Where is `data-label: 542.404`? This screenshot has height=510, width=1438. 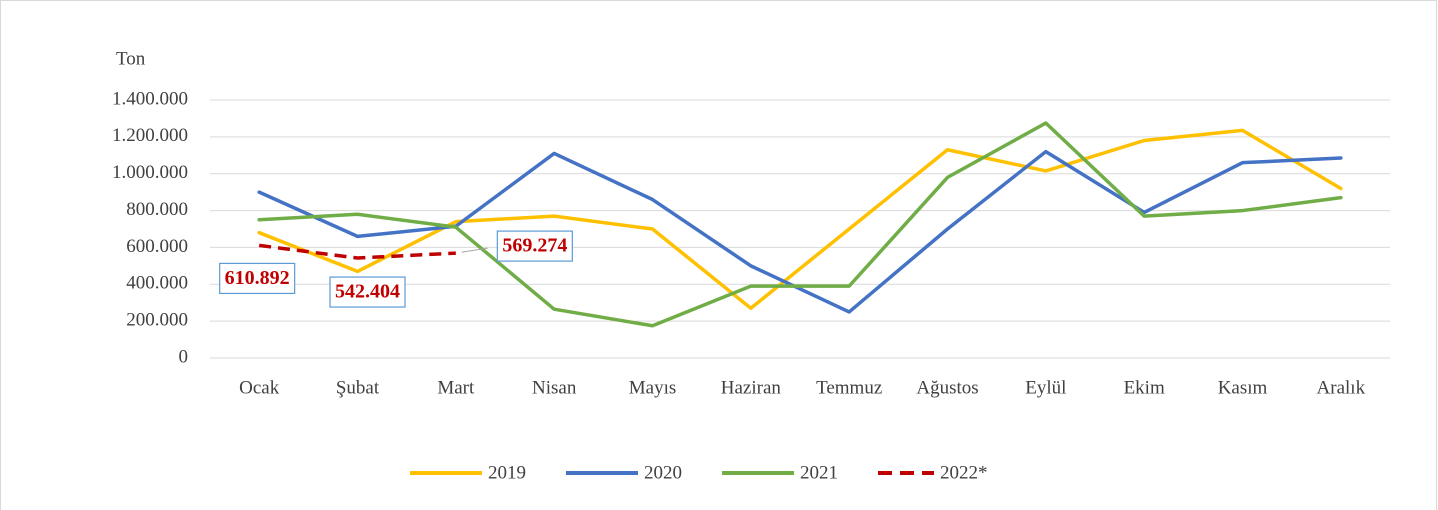 data-label: 542.404 is located at coordinates (367, 292).